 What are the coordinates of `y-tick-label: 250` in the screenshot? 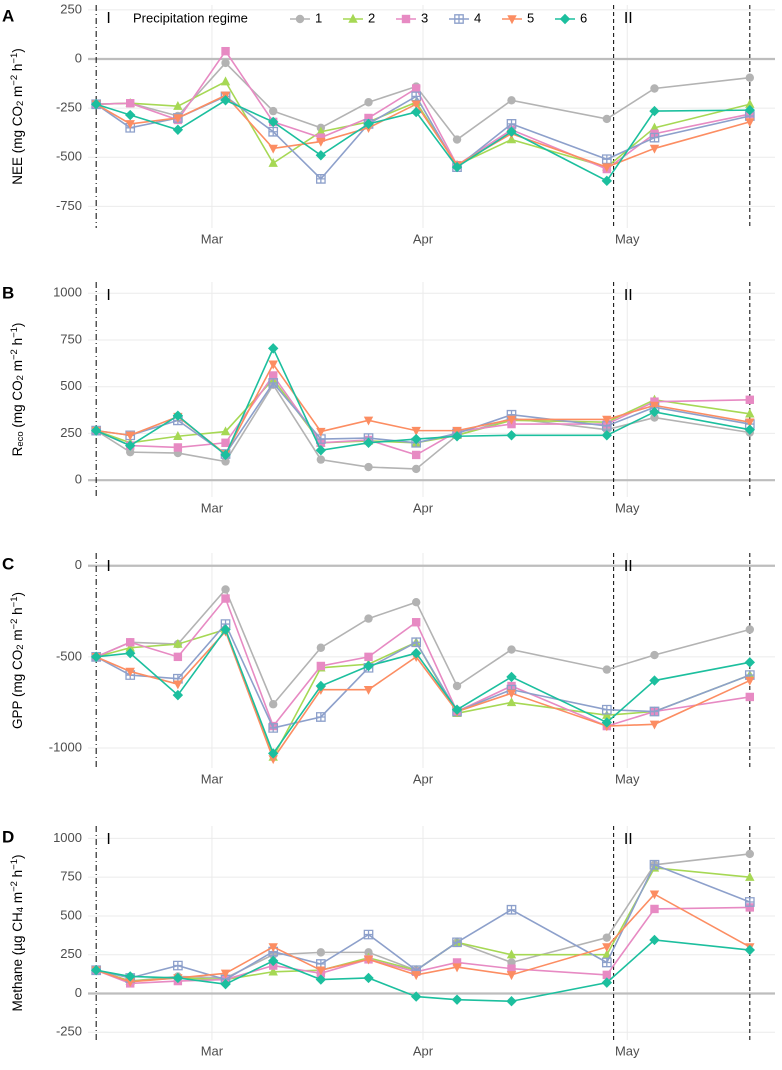 It's located at (71, 8).